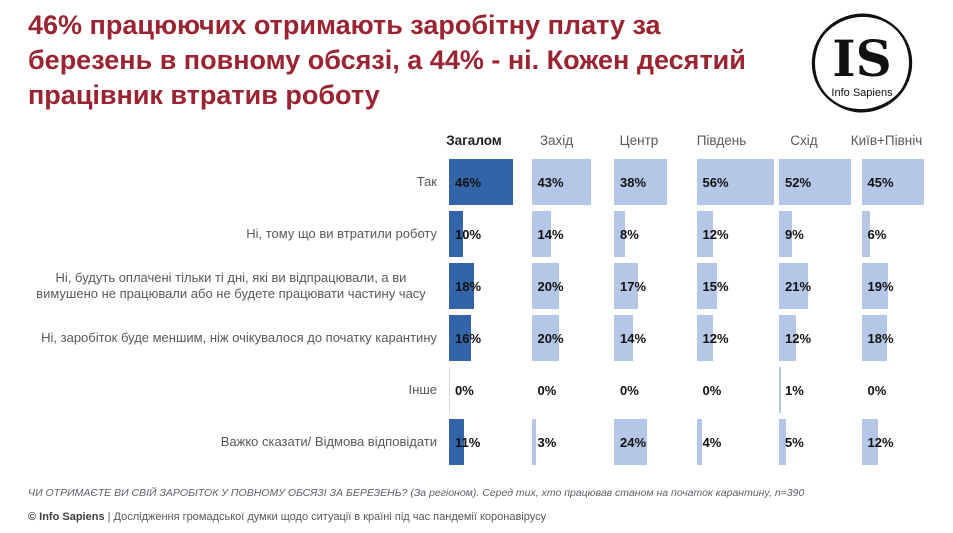  What do you see at coordinates (862, 58) in the screenshot?
I see `logo-initials: IS` at bounding box center [862, 58].